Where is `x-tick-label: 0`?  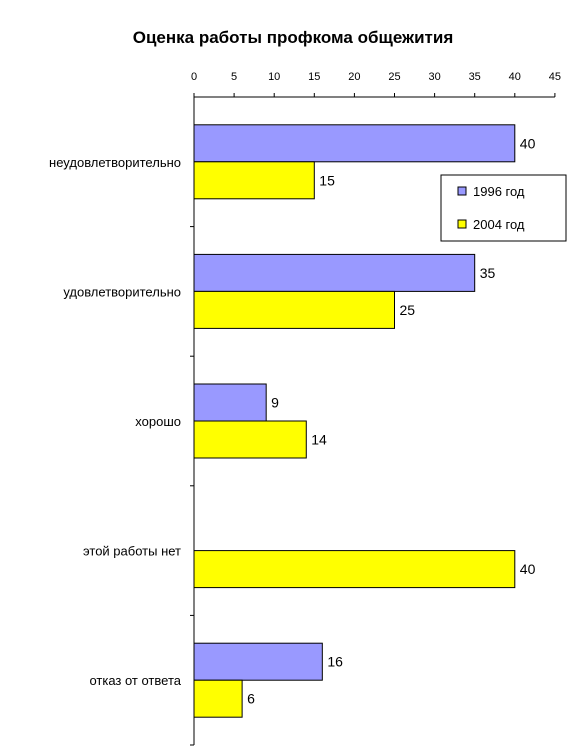
x-tick-label: 0 is located at coordinates (194, 77).